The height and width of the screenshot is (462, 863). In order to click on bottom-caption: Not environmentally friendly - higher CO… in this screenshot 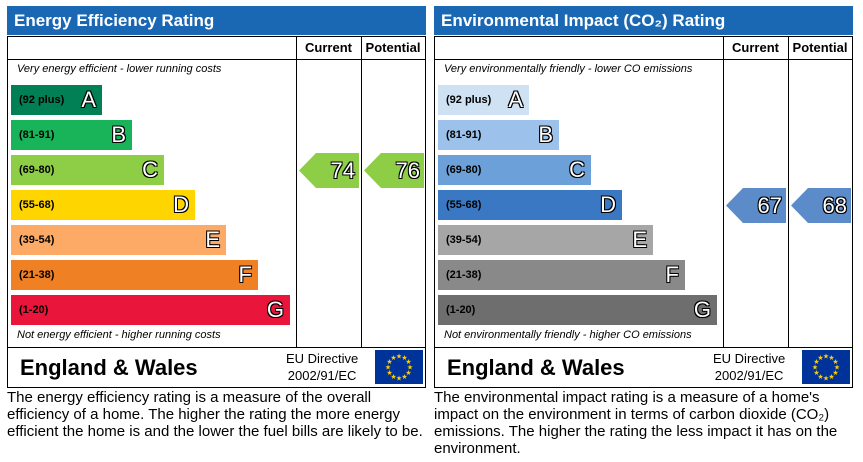, I will do `click(568, 335)`.